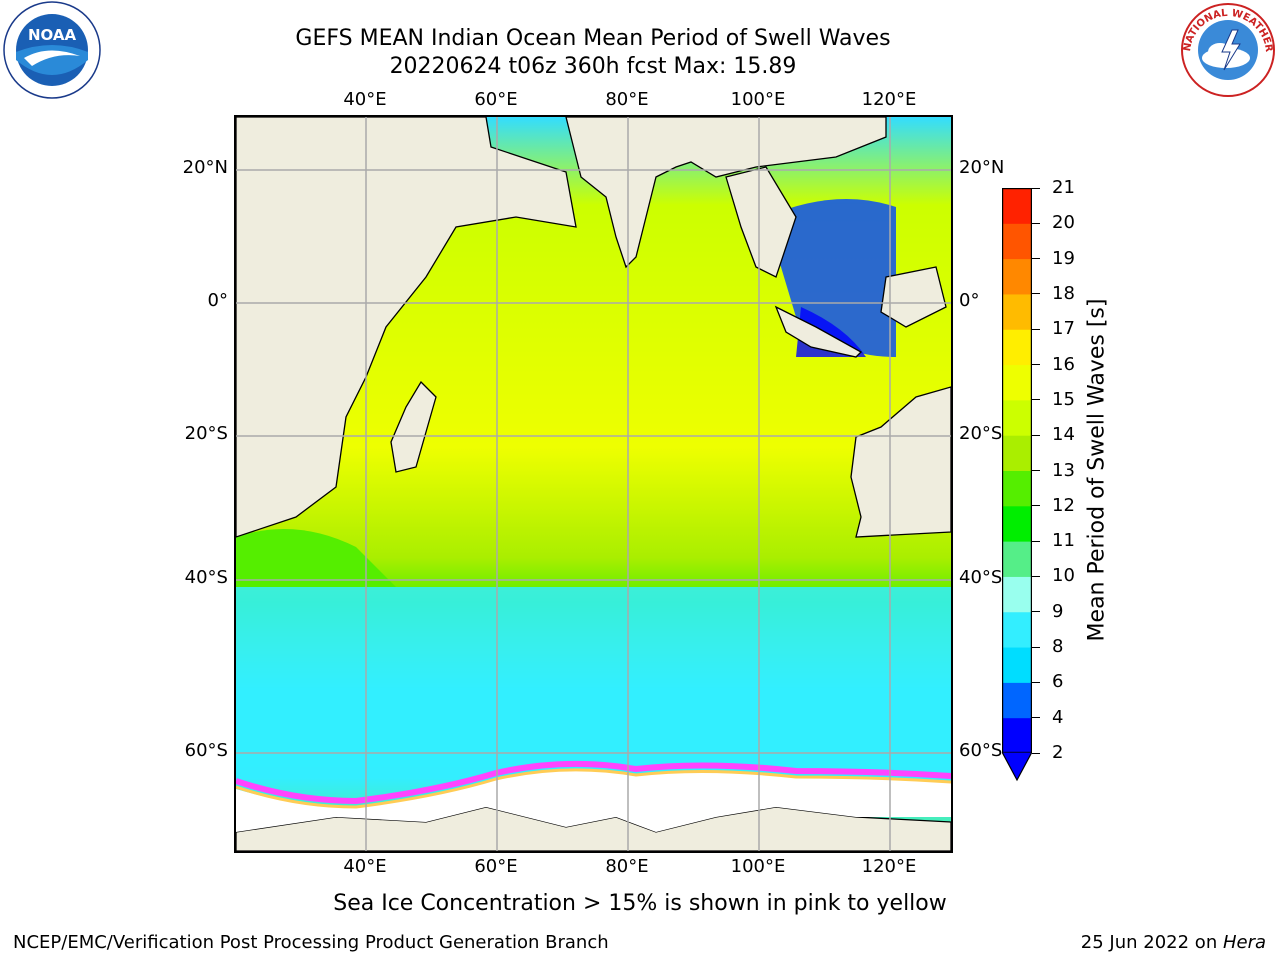  What do you see at coordinates (1058, 717) in the screenshot?
I see `colorbar-tick-label: 4` at bounding box center [1058, 717].